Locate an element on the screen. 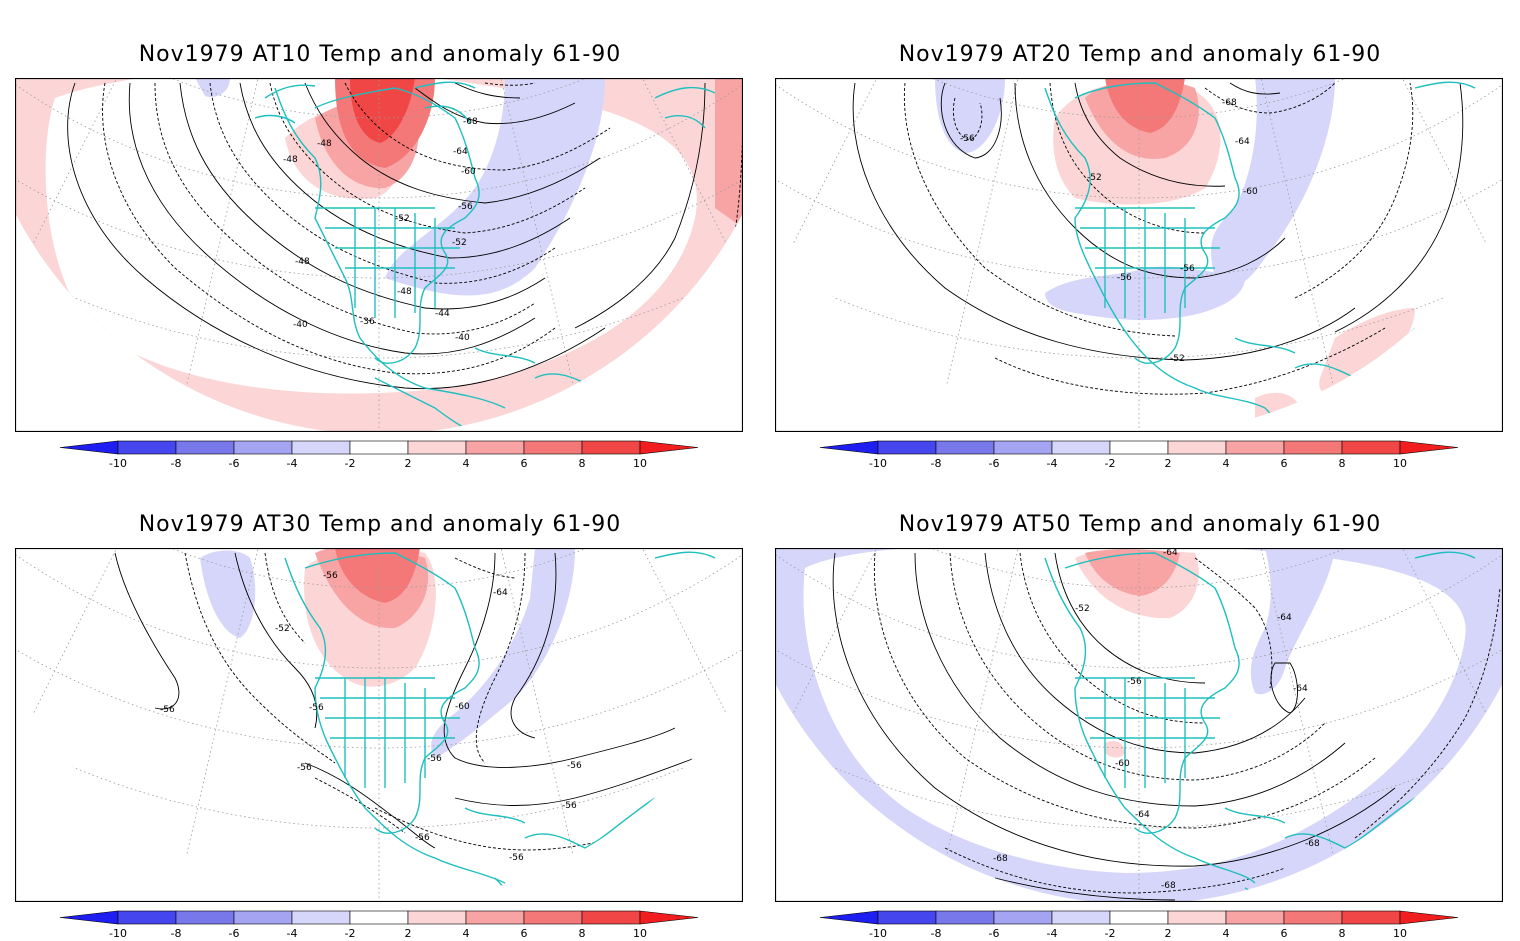 The height and width of the screenshot is (941, 1520). panel-title: Nov1979 AT50 Temp and anomaly 61-90 is located at coordinates (1140, 524).